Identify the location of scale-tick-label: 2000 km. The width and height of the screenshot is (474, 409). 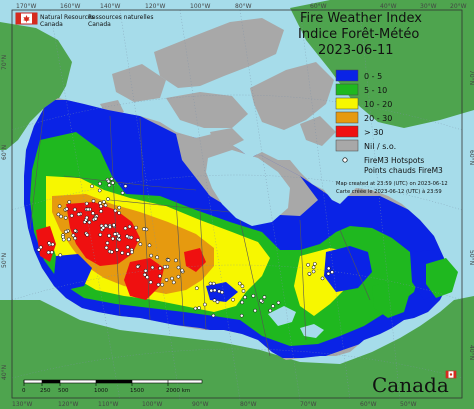
(178, 391).